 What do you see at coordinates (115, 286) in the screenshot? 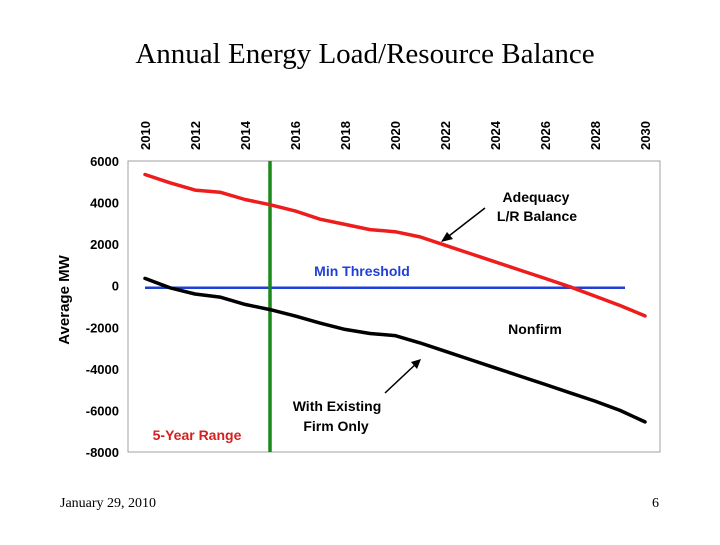
I see `y-tick-label: 0` at bounding box center [115, 286].